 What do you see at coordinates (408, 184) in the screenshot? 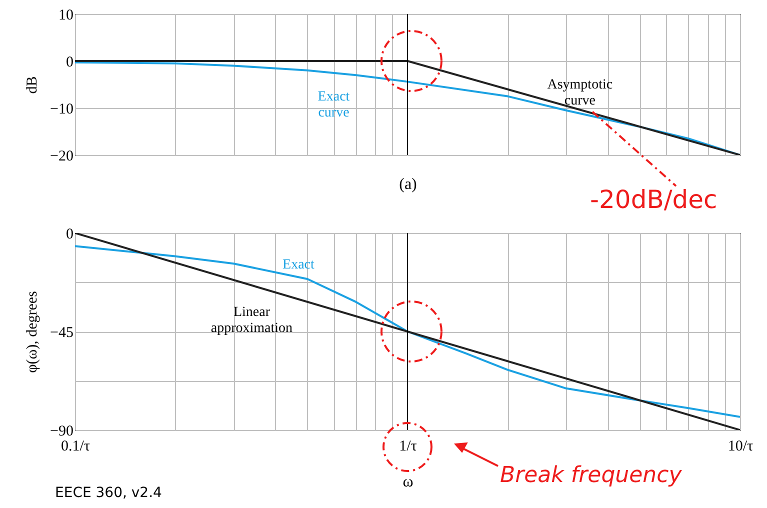
I see `x-axis-title: (a)` at bounding box center [408, 184].